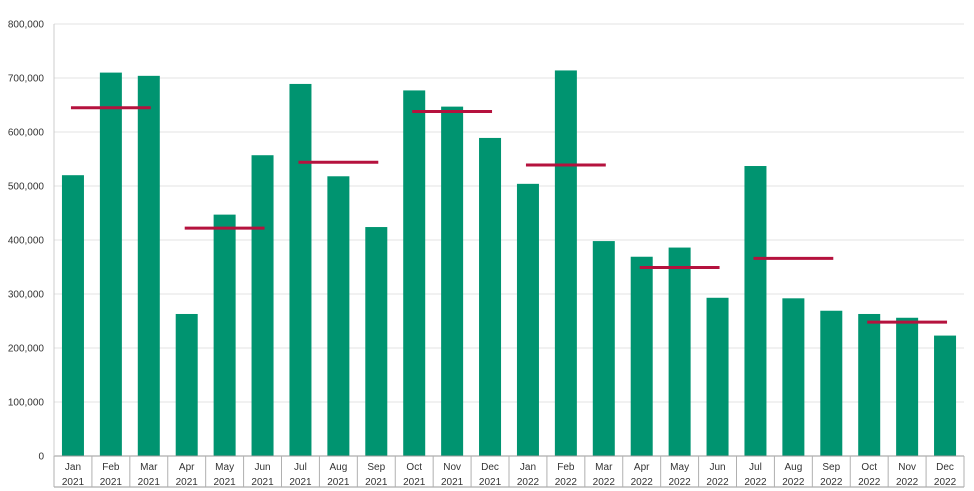  What do you see at coordinates (26, 295) in the screenshot?
I see `y-tick-label: 300,000` at bounding box center [26, 295].